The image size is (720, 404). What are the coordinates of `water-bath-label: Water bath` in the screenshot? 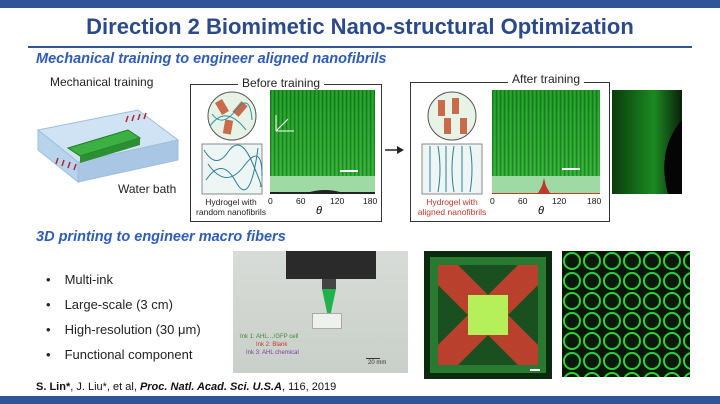 It's located at (147, 189).